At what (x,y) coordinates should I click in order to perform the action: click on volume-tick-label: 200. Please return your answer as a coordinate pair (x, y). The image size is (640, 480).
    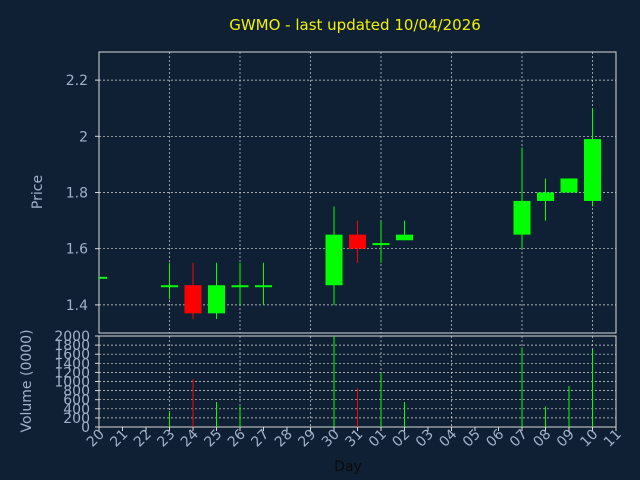
    Looking at the image, I should click on (76, 419).